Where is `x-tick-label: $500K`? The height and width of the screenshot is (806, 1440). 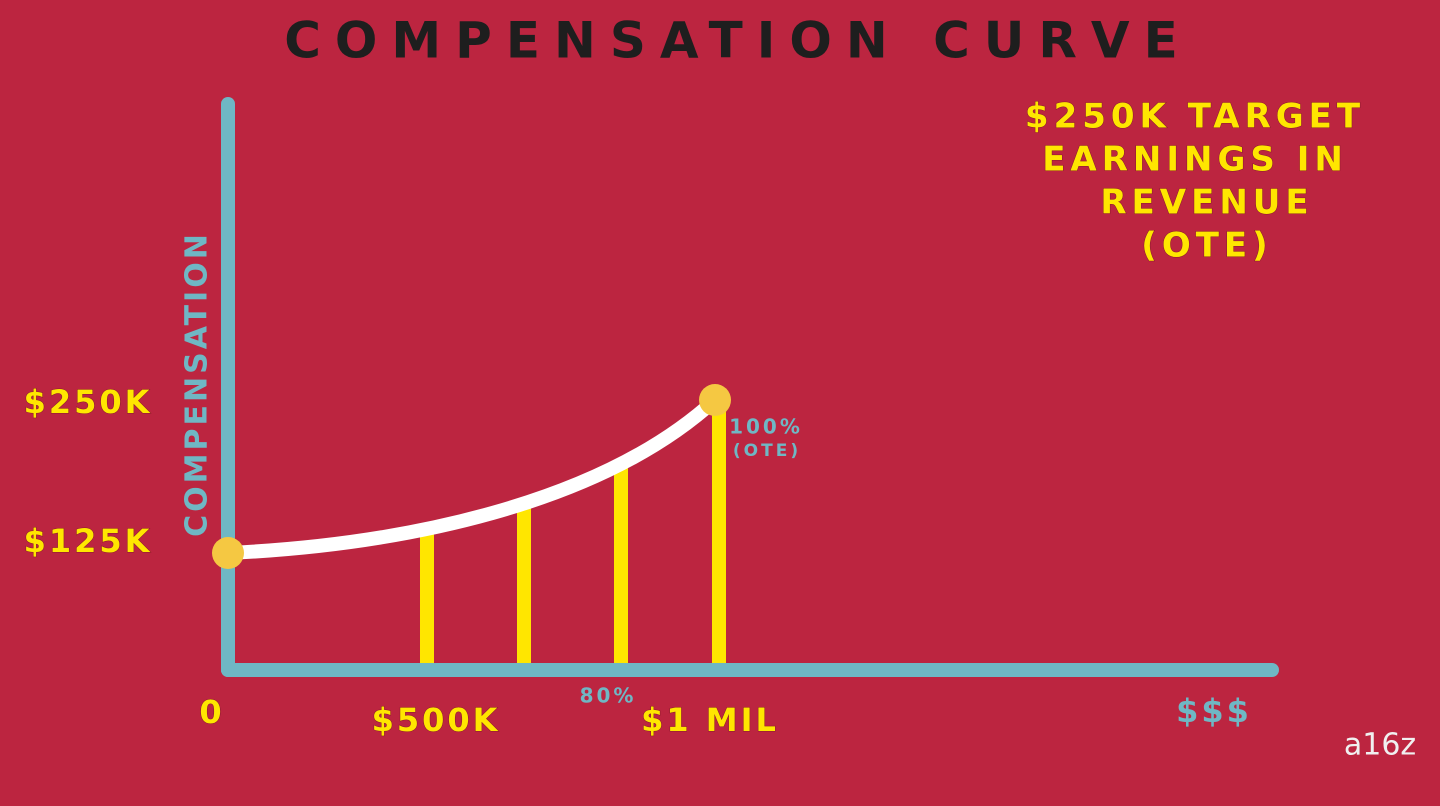
x-tick-label: $500K is located at coordinates (436, 720).